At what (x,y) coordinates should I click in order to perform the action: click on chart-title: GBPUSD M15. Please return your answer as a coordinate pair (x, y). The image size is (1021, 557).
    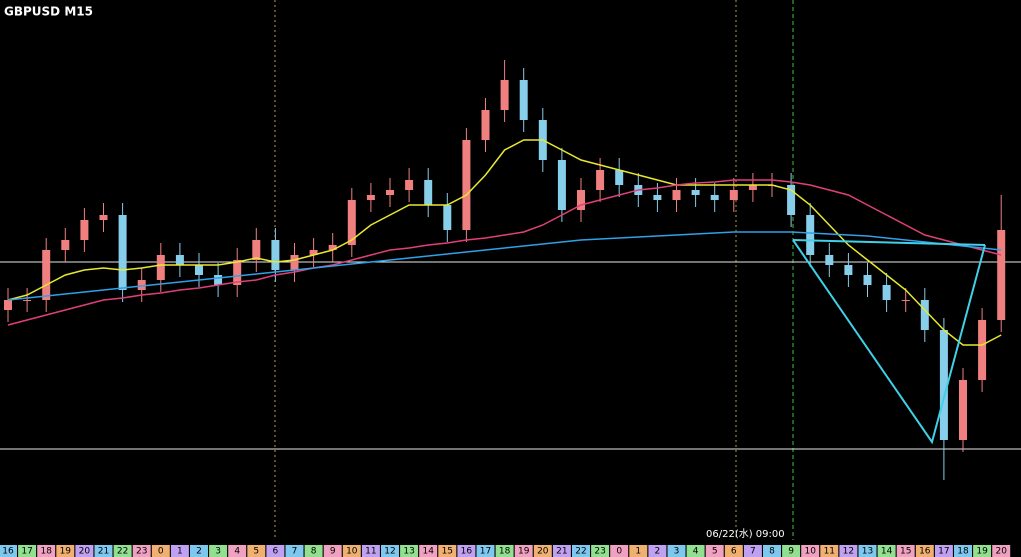
    Looking at the image, I should click on (48, 12).